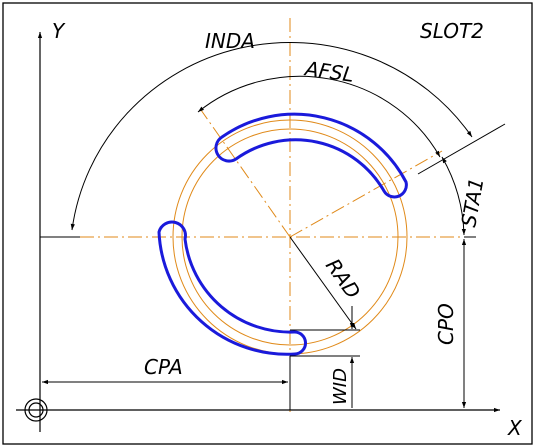 The image size is (536, 448). I want to click on sta1-arc, so click(453, 196).